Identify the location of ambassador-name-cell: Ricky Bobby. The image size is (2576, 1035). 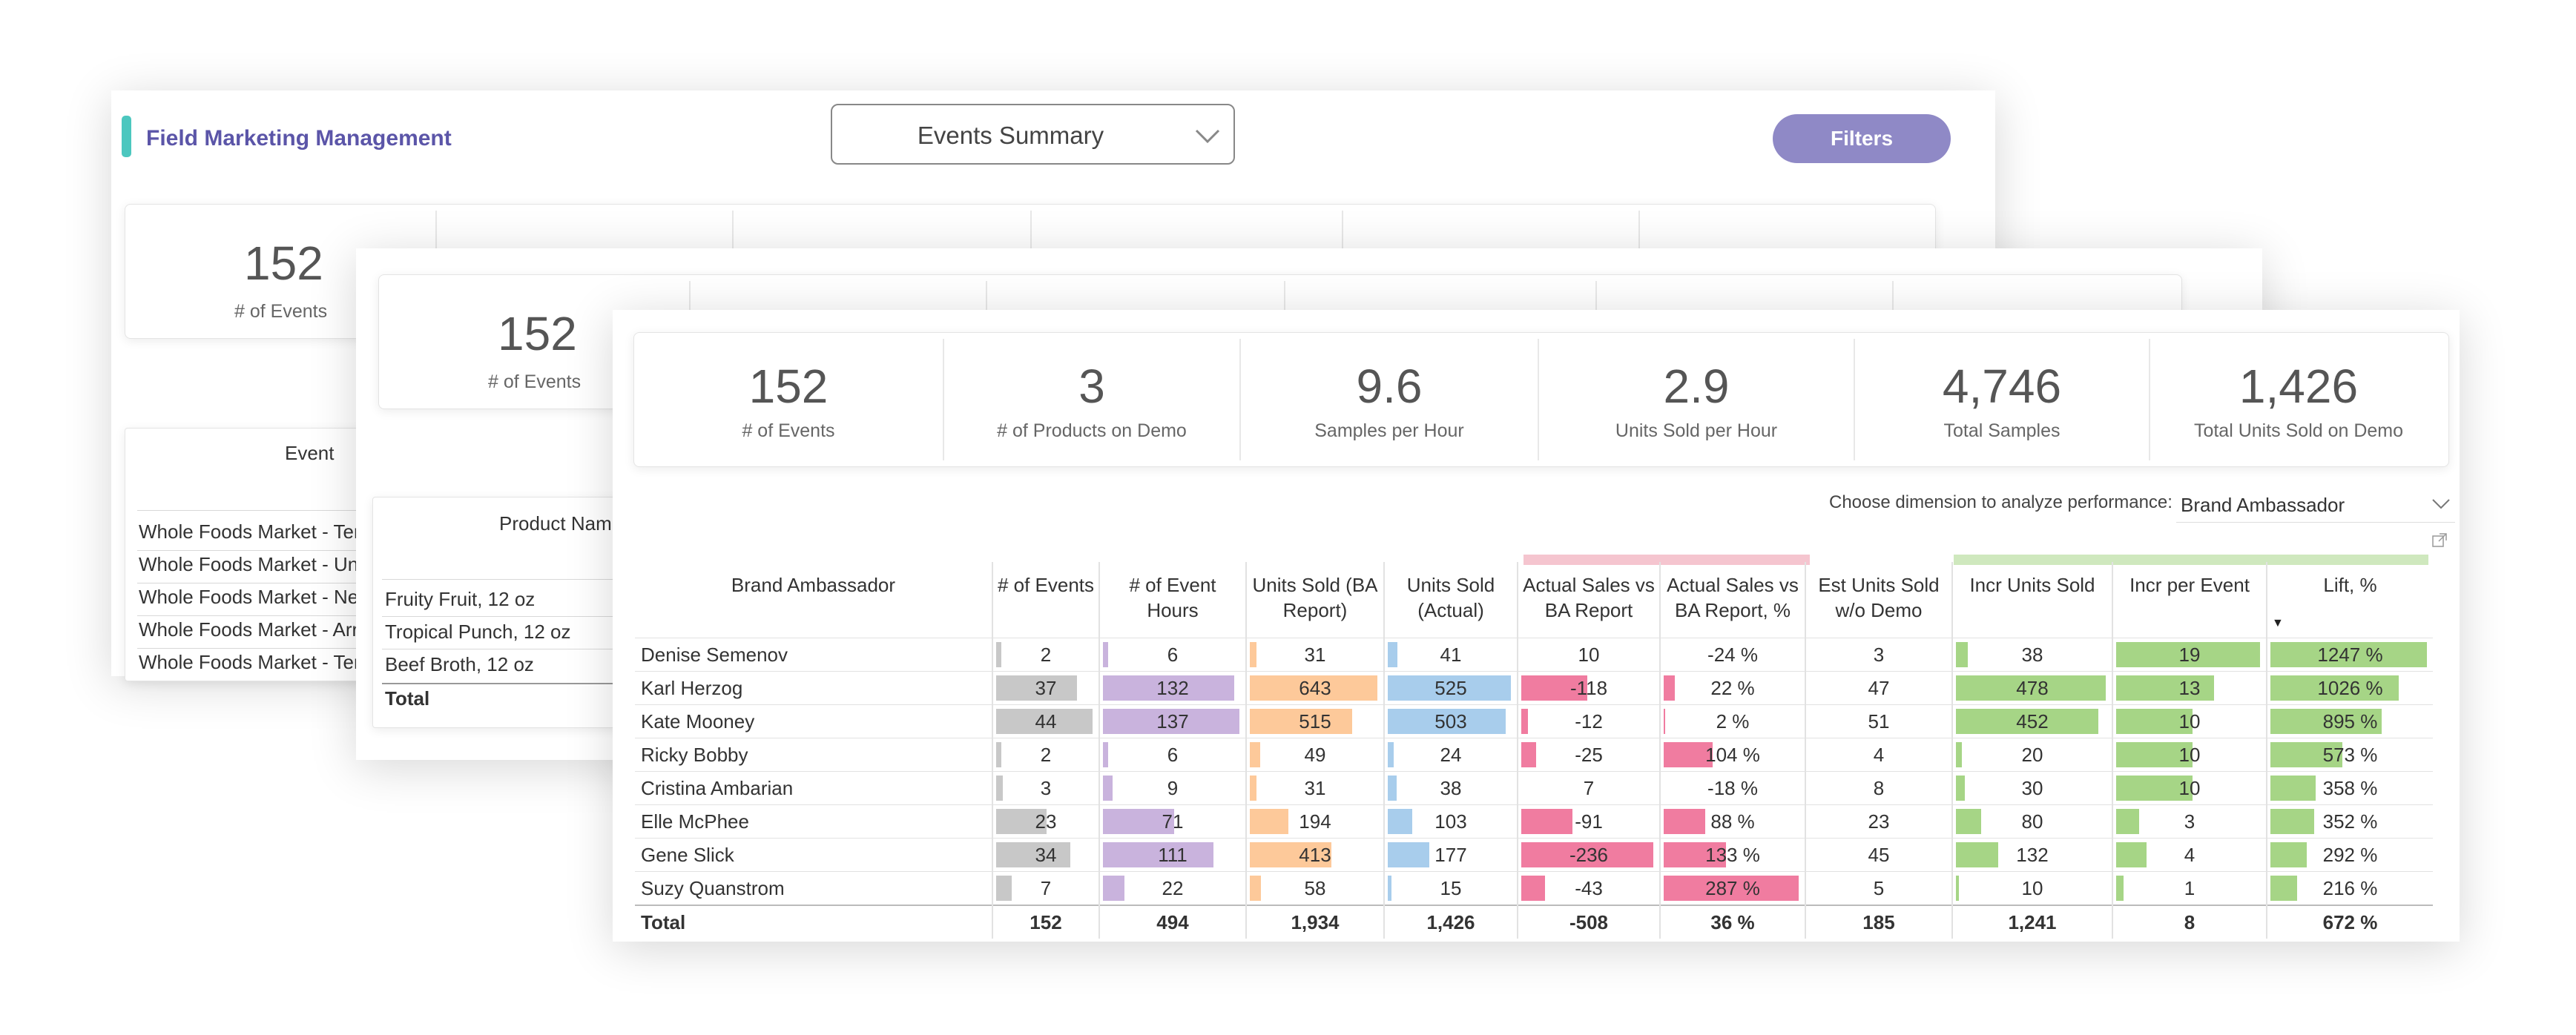
(814, 755).